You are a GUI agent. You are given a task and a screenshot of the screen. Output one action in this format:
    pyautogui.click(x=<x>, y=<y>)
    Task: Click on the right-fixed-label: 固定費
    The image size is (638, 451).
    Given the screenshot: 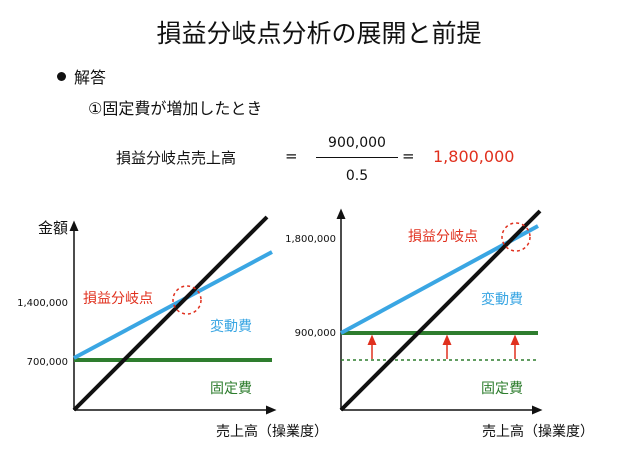 What is the action you would take?
    pyautogui.click(x=502, y=389)
    